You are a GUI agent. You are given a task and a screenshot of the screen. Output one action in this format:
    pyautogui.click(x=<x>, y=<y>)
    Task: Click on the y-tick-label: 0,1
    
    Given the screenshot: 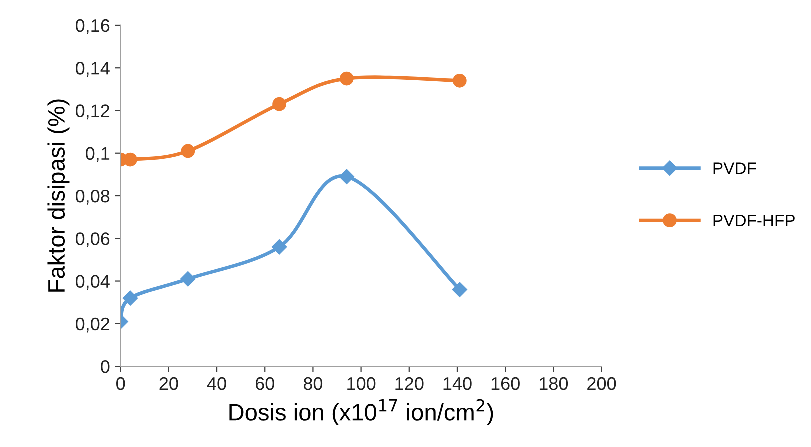 What is the action you would take?
    pyautogui.click(x=98, y=154)
    